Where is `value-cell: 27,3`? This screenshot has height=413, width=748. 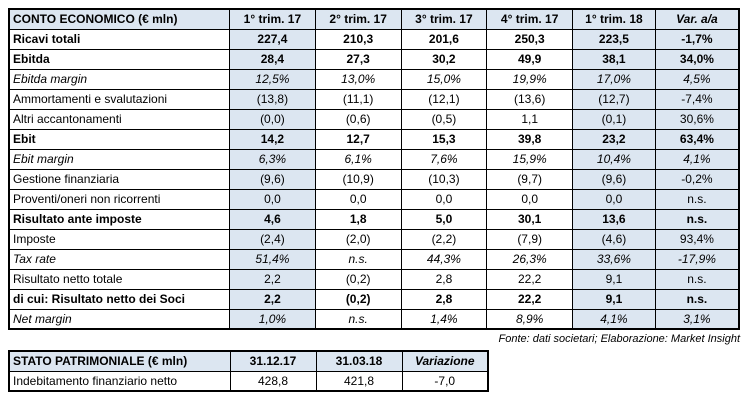
value-cell: 27,3 is located at coordinates (358, 59).